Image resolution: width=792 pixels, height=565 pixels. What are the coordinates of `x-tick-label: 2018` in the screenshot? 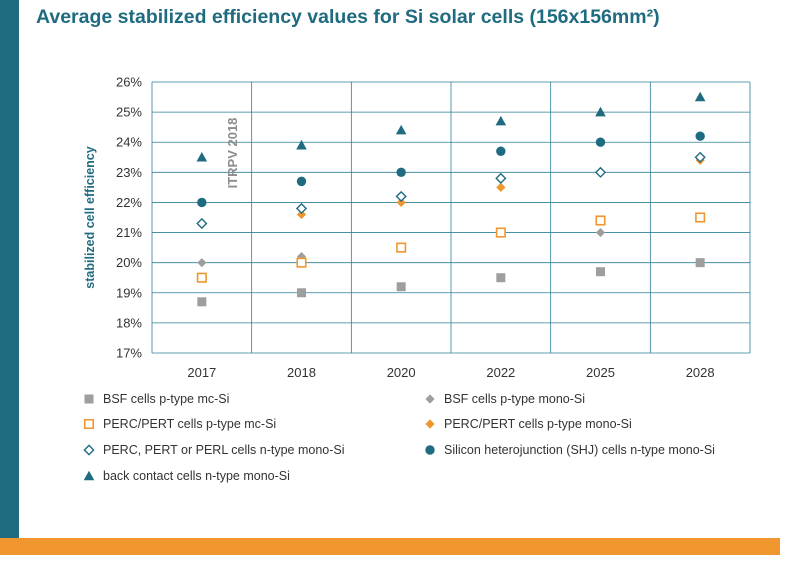 It's located at (301, 372).